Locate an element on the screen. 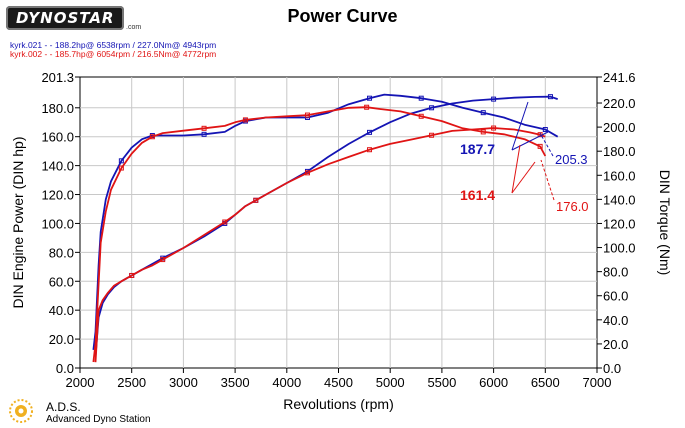 The height and width of the screenshot is (428, 685). x-tick-label: 3500 is located at coordinates (235, 382).